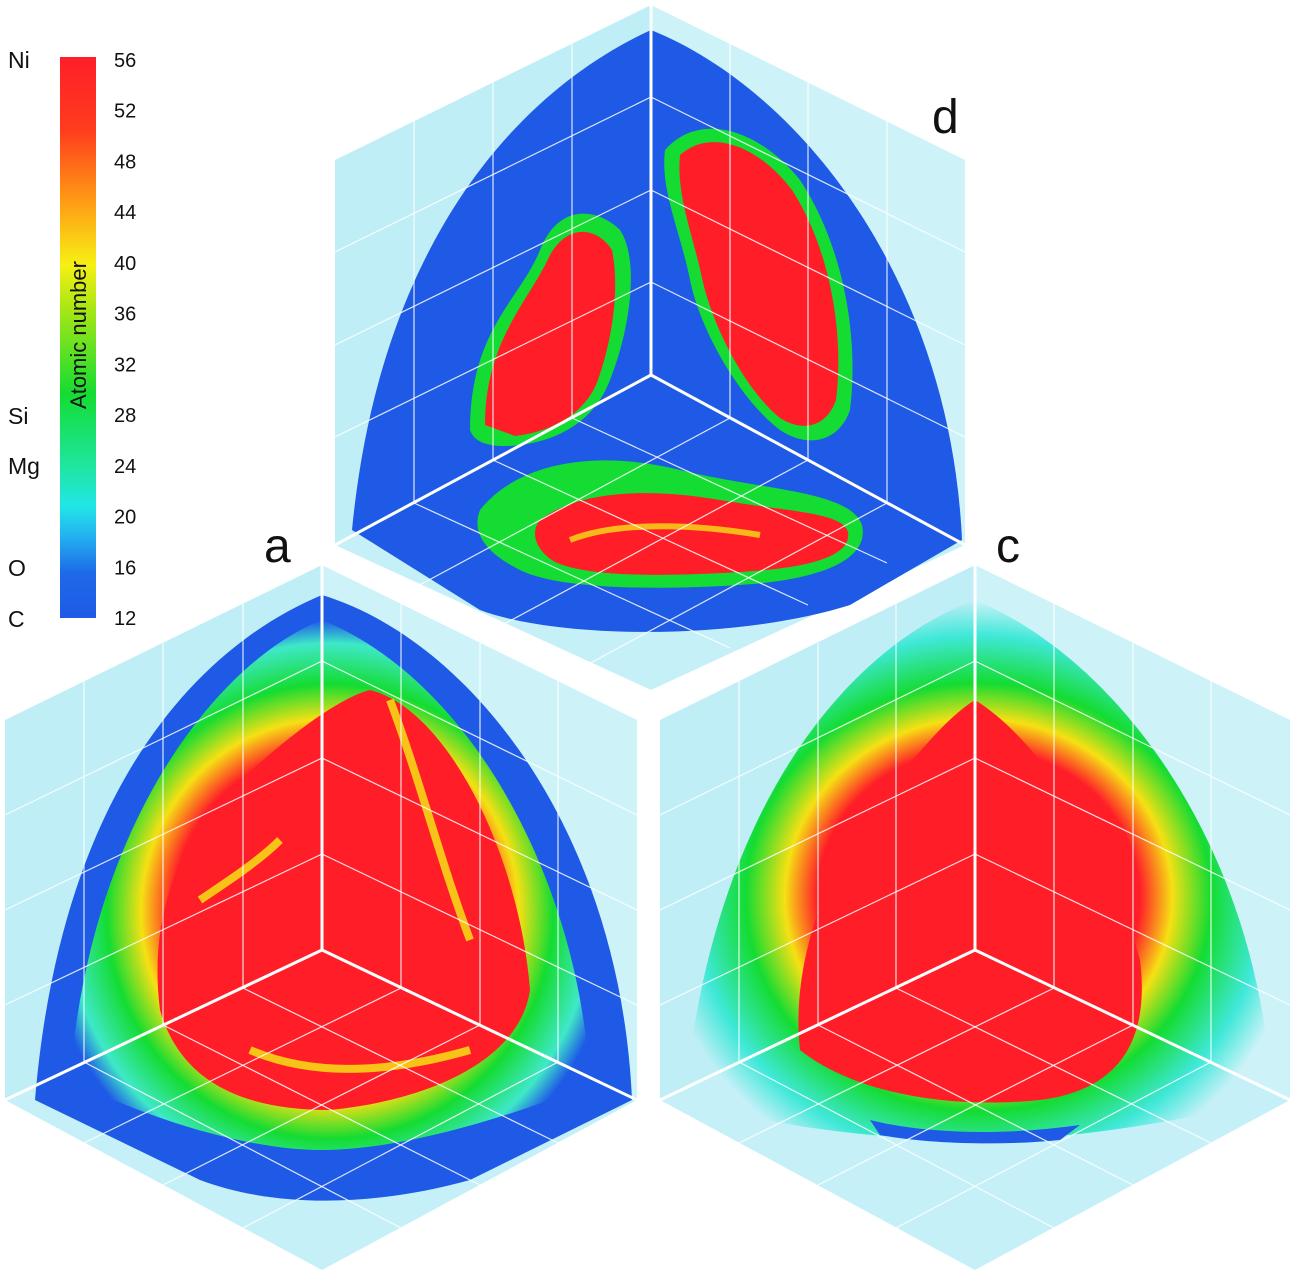 This screenshot has height=1276, width=1296. I want to click on panel-d-axis-left, so click(493, 460).